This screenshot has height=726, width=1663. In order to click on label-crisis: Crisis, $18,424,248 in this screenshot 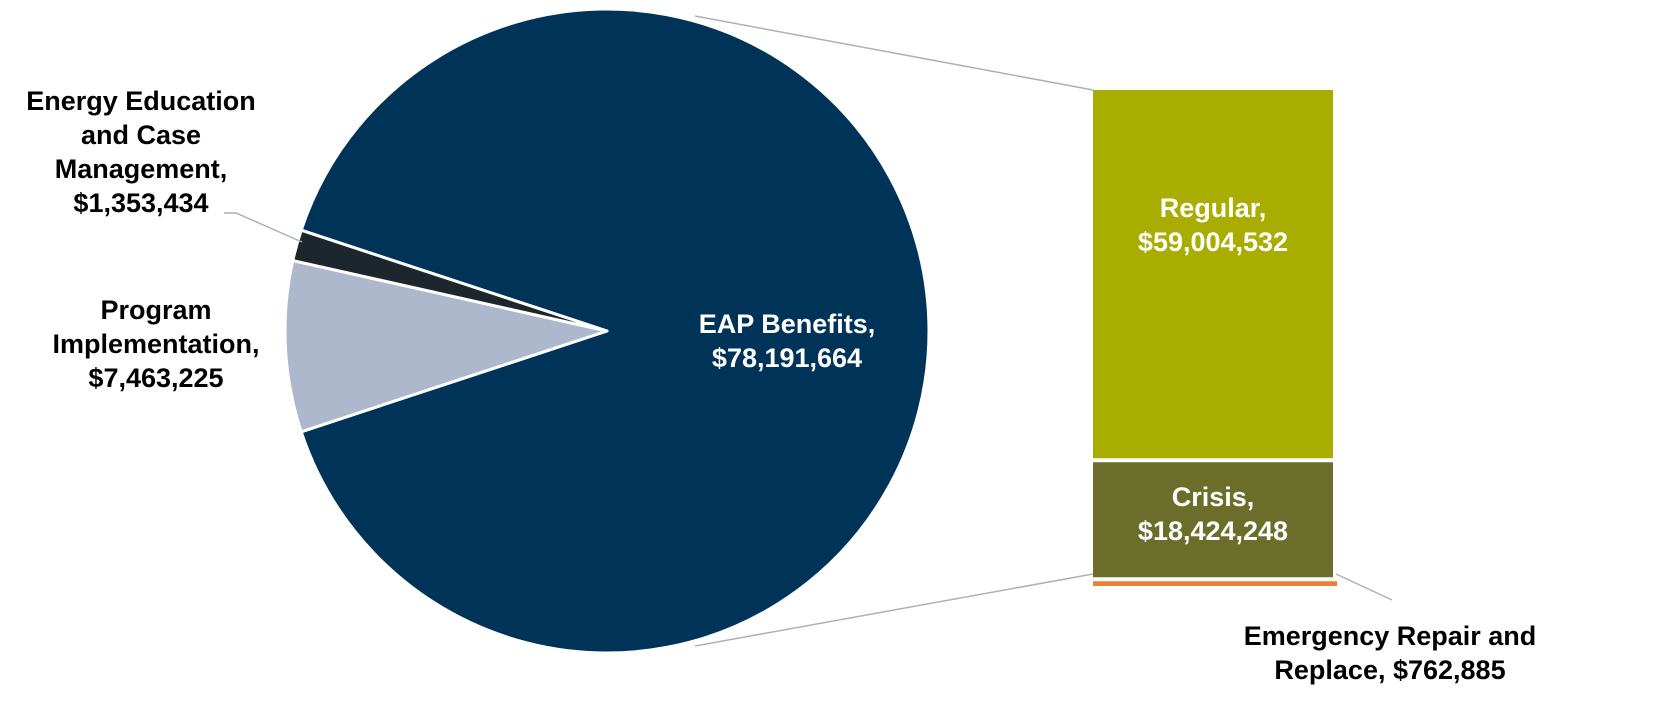, I will do `click(1213, 514)`.